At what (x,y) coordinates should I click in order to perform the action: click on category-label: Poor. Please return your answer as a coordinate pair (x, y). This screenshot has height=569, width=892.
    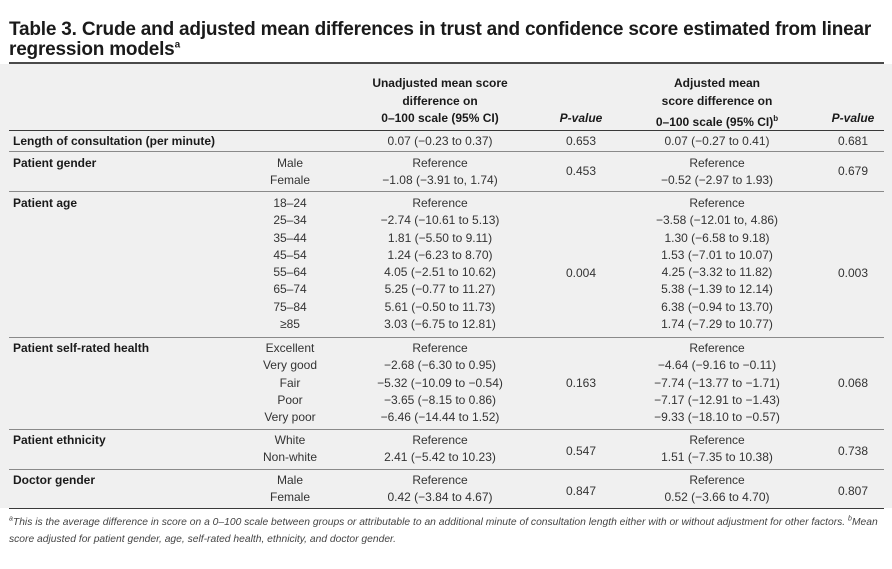
    Looking at the image, I should click on (290, 399).